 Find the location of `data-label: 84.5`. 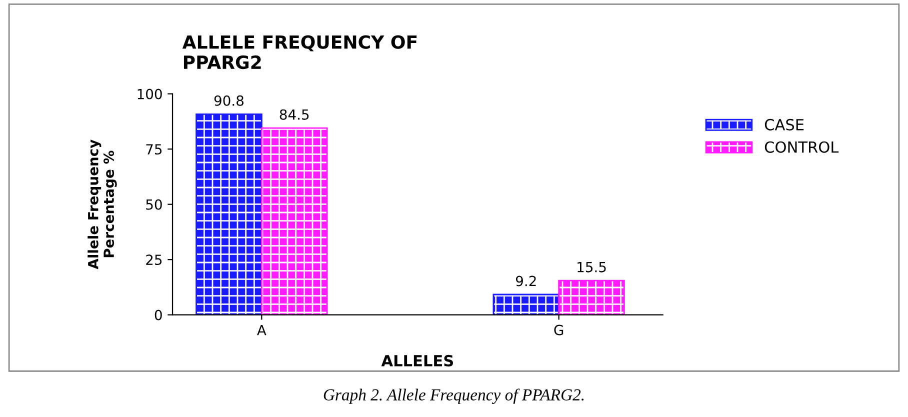

data-label: 84.5 is located at coordinates (294, 114).